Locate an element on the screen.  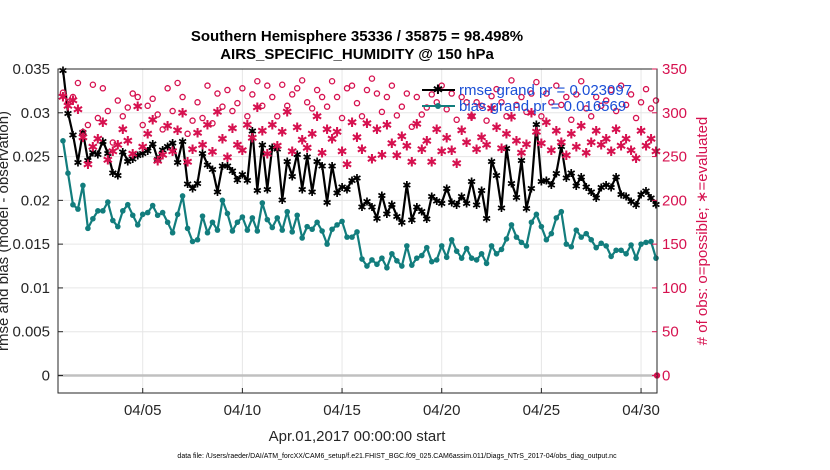
x-axis-label: Apr.01,2017 00:00:00 start is located at coordinates (358, 436).